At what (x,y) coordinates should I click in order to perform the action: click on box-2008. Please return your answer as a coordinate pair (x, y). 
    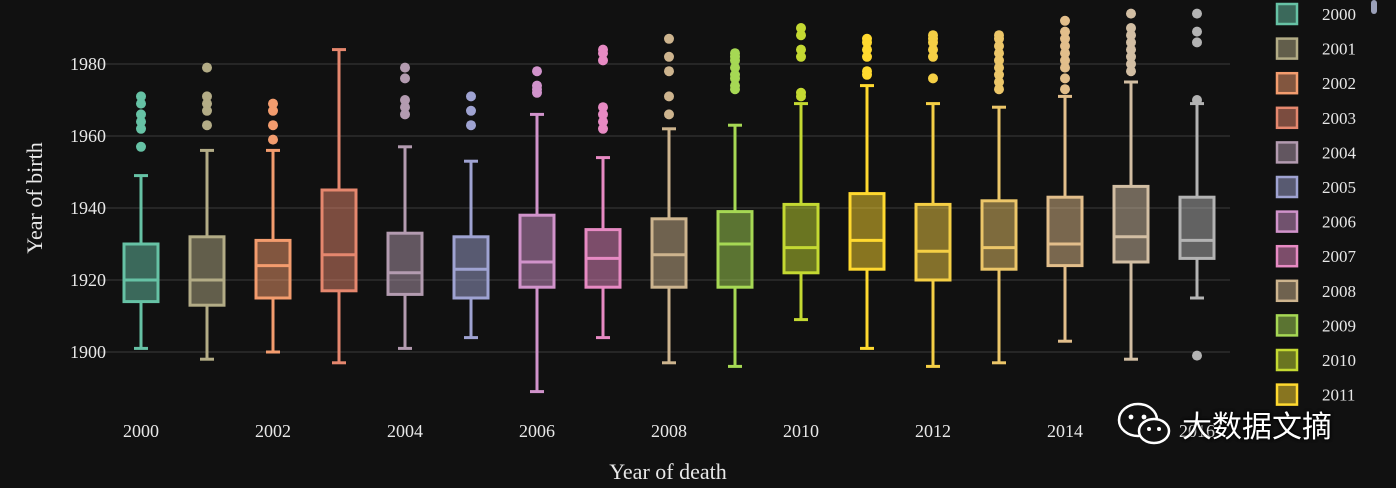
    Looking at the image, I should click on (669, 199).